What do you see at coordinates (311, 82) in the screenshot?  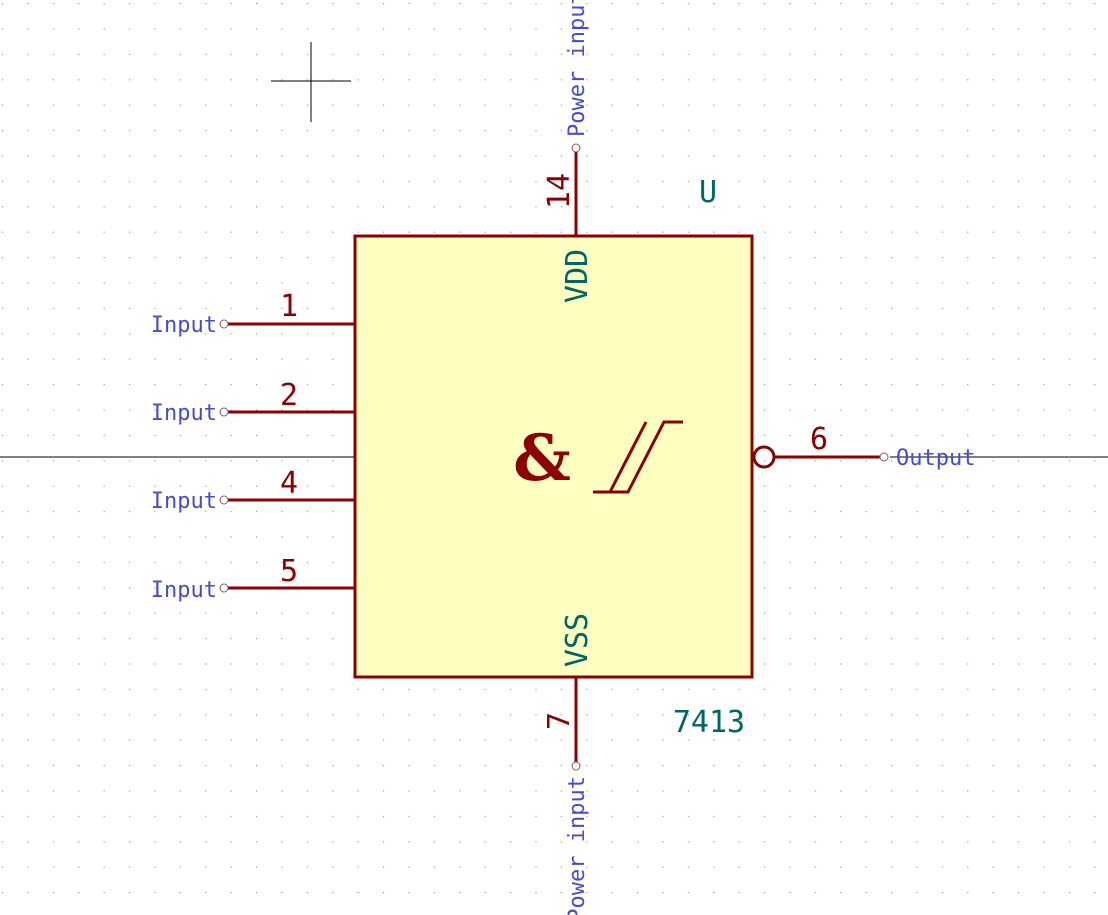 I see `cursor-crosshair-icon` at bounding box center [311, 82].